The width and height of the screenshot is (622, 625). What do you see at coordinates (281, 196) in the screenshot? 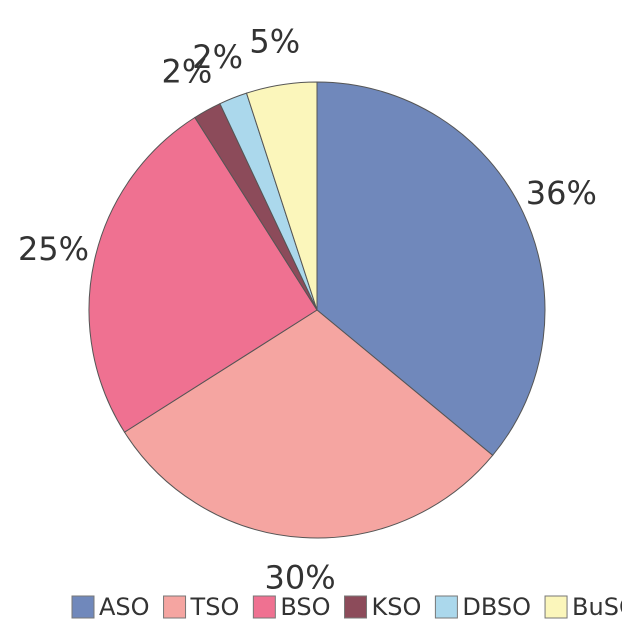
I see `pie-slice` at bounding box center [281, 196].